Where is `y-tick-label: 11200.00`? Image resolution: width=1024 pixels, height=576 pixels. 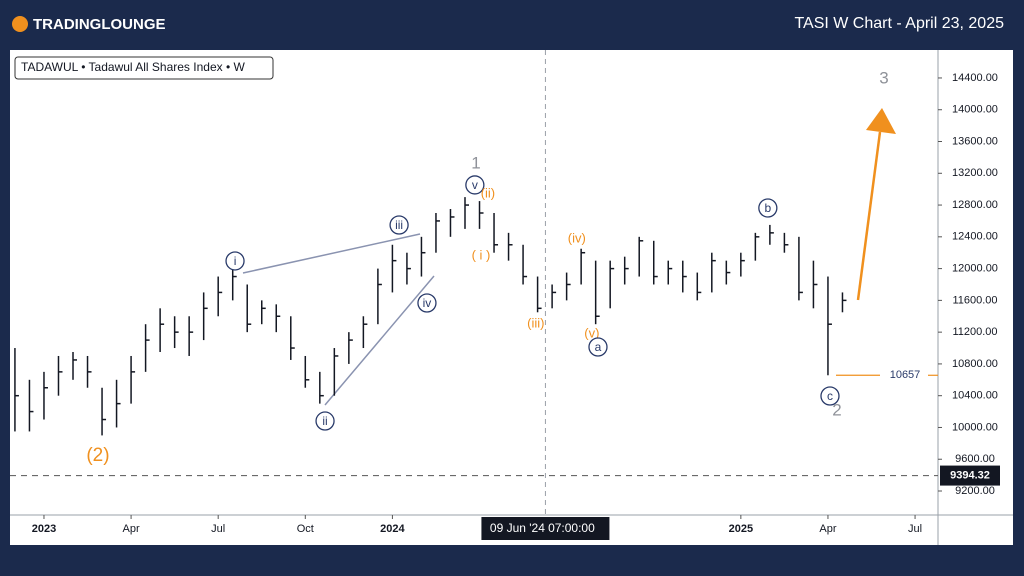
y-tick-label: 11200.00 is located at coordinates (974, 332).